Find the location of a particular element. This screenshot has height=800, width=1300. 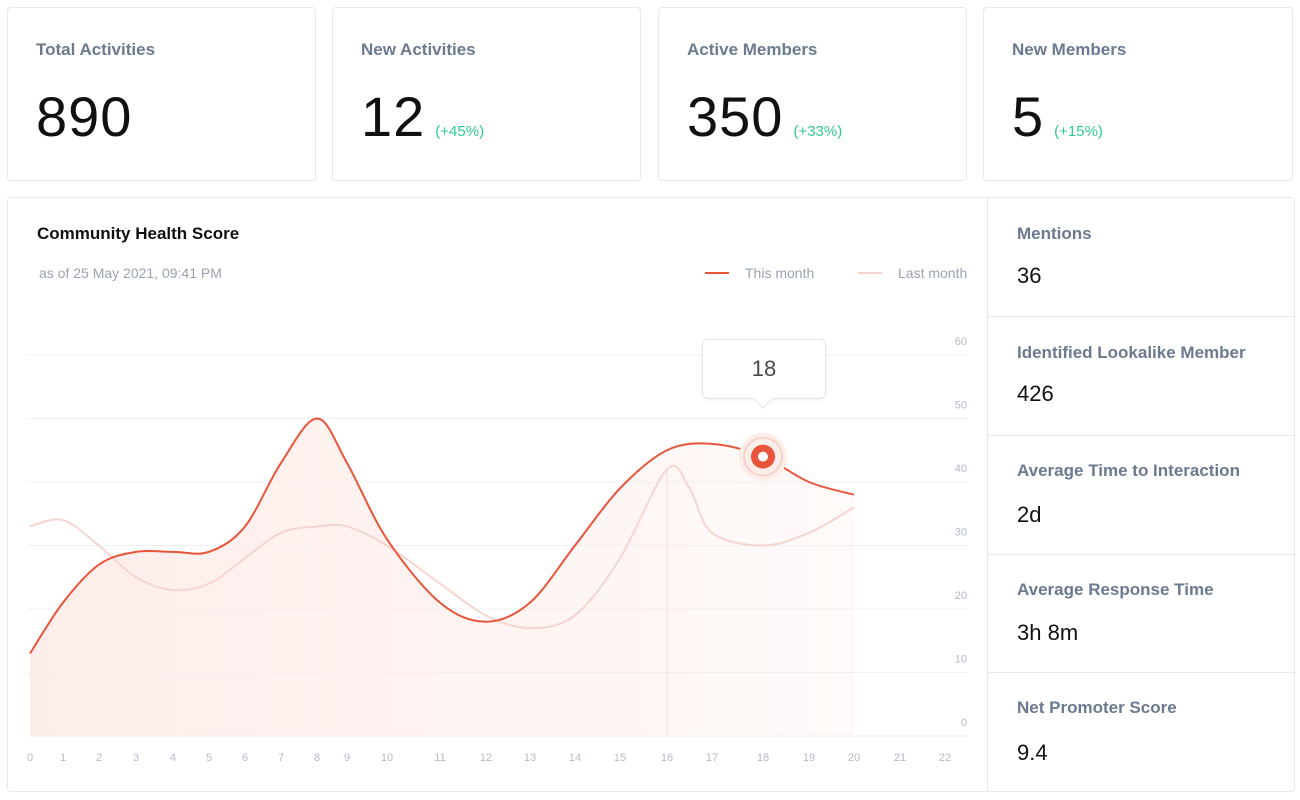

chart-title: Community Health Score is located at coordinates (138, 233).